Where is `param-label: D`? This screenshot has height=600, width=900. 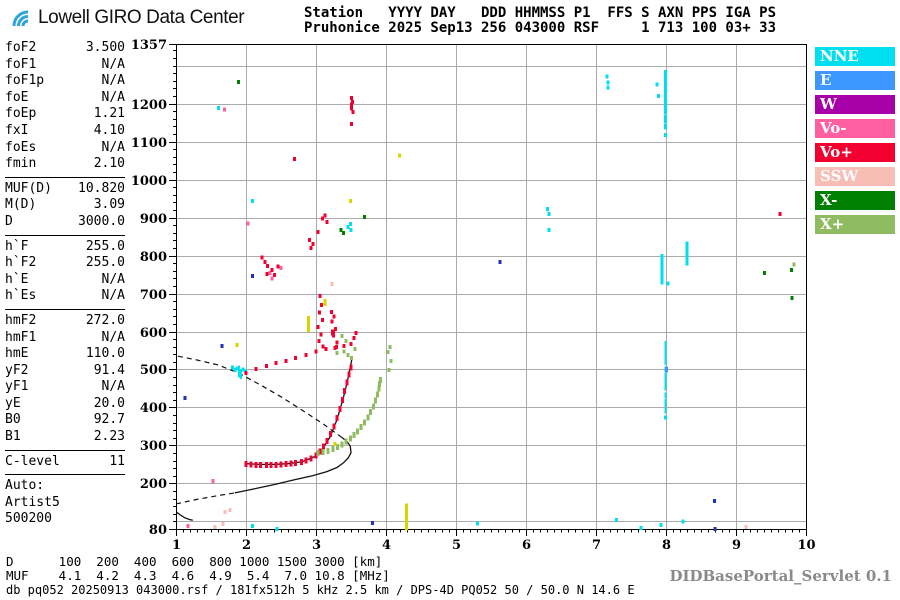 param-label: D is located at coordinates (9, 221).